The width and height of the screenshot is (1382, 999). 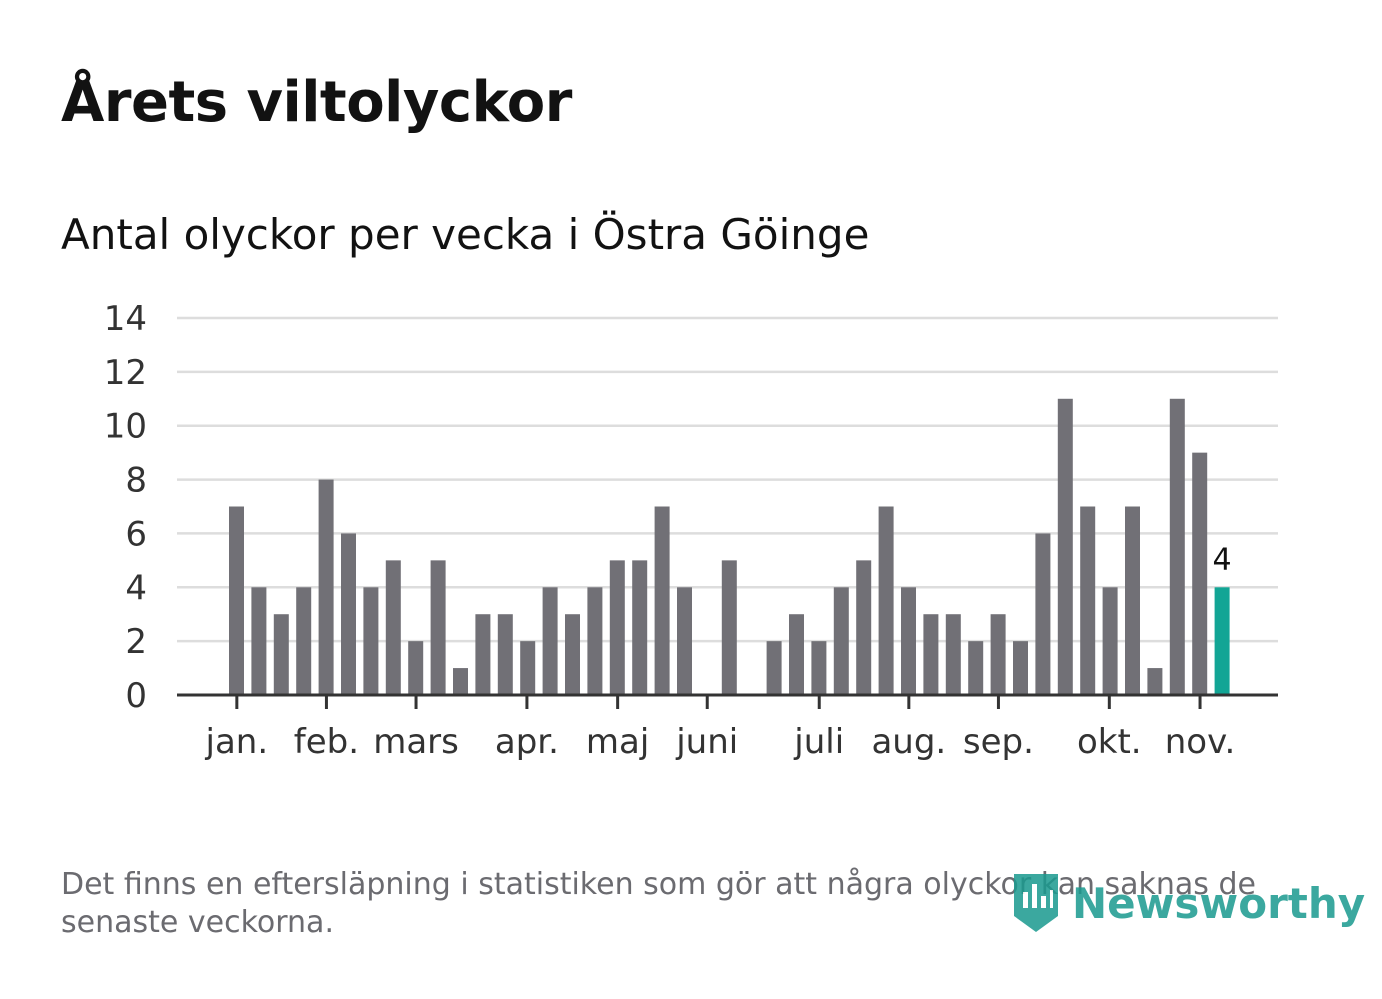 I want to click on y-tick-label: 12, so click(x=125, y=373).